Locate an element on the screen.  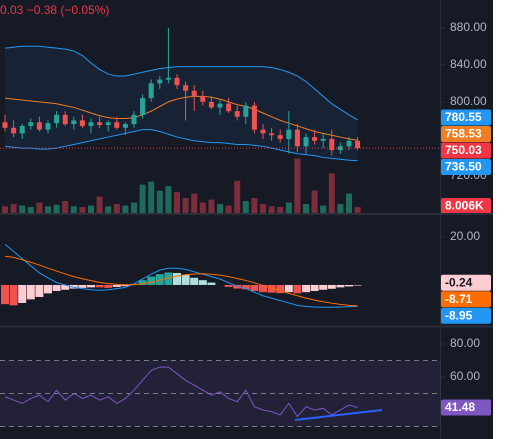
chart-title: 0.03 −0.38 (−0.05%) is located at coordinates (54, 10).